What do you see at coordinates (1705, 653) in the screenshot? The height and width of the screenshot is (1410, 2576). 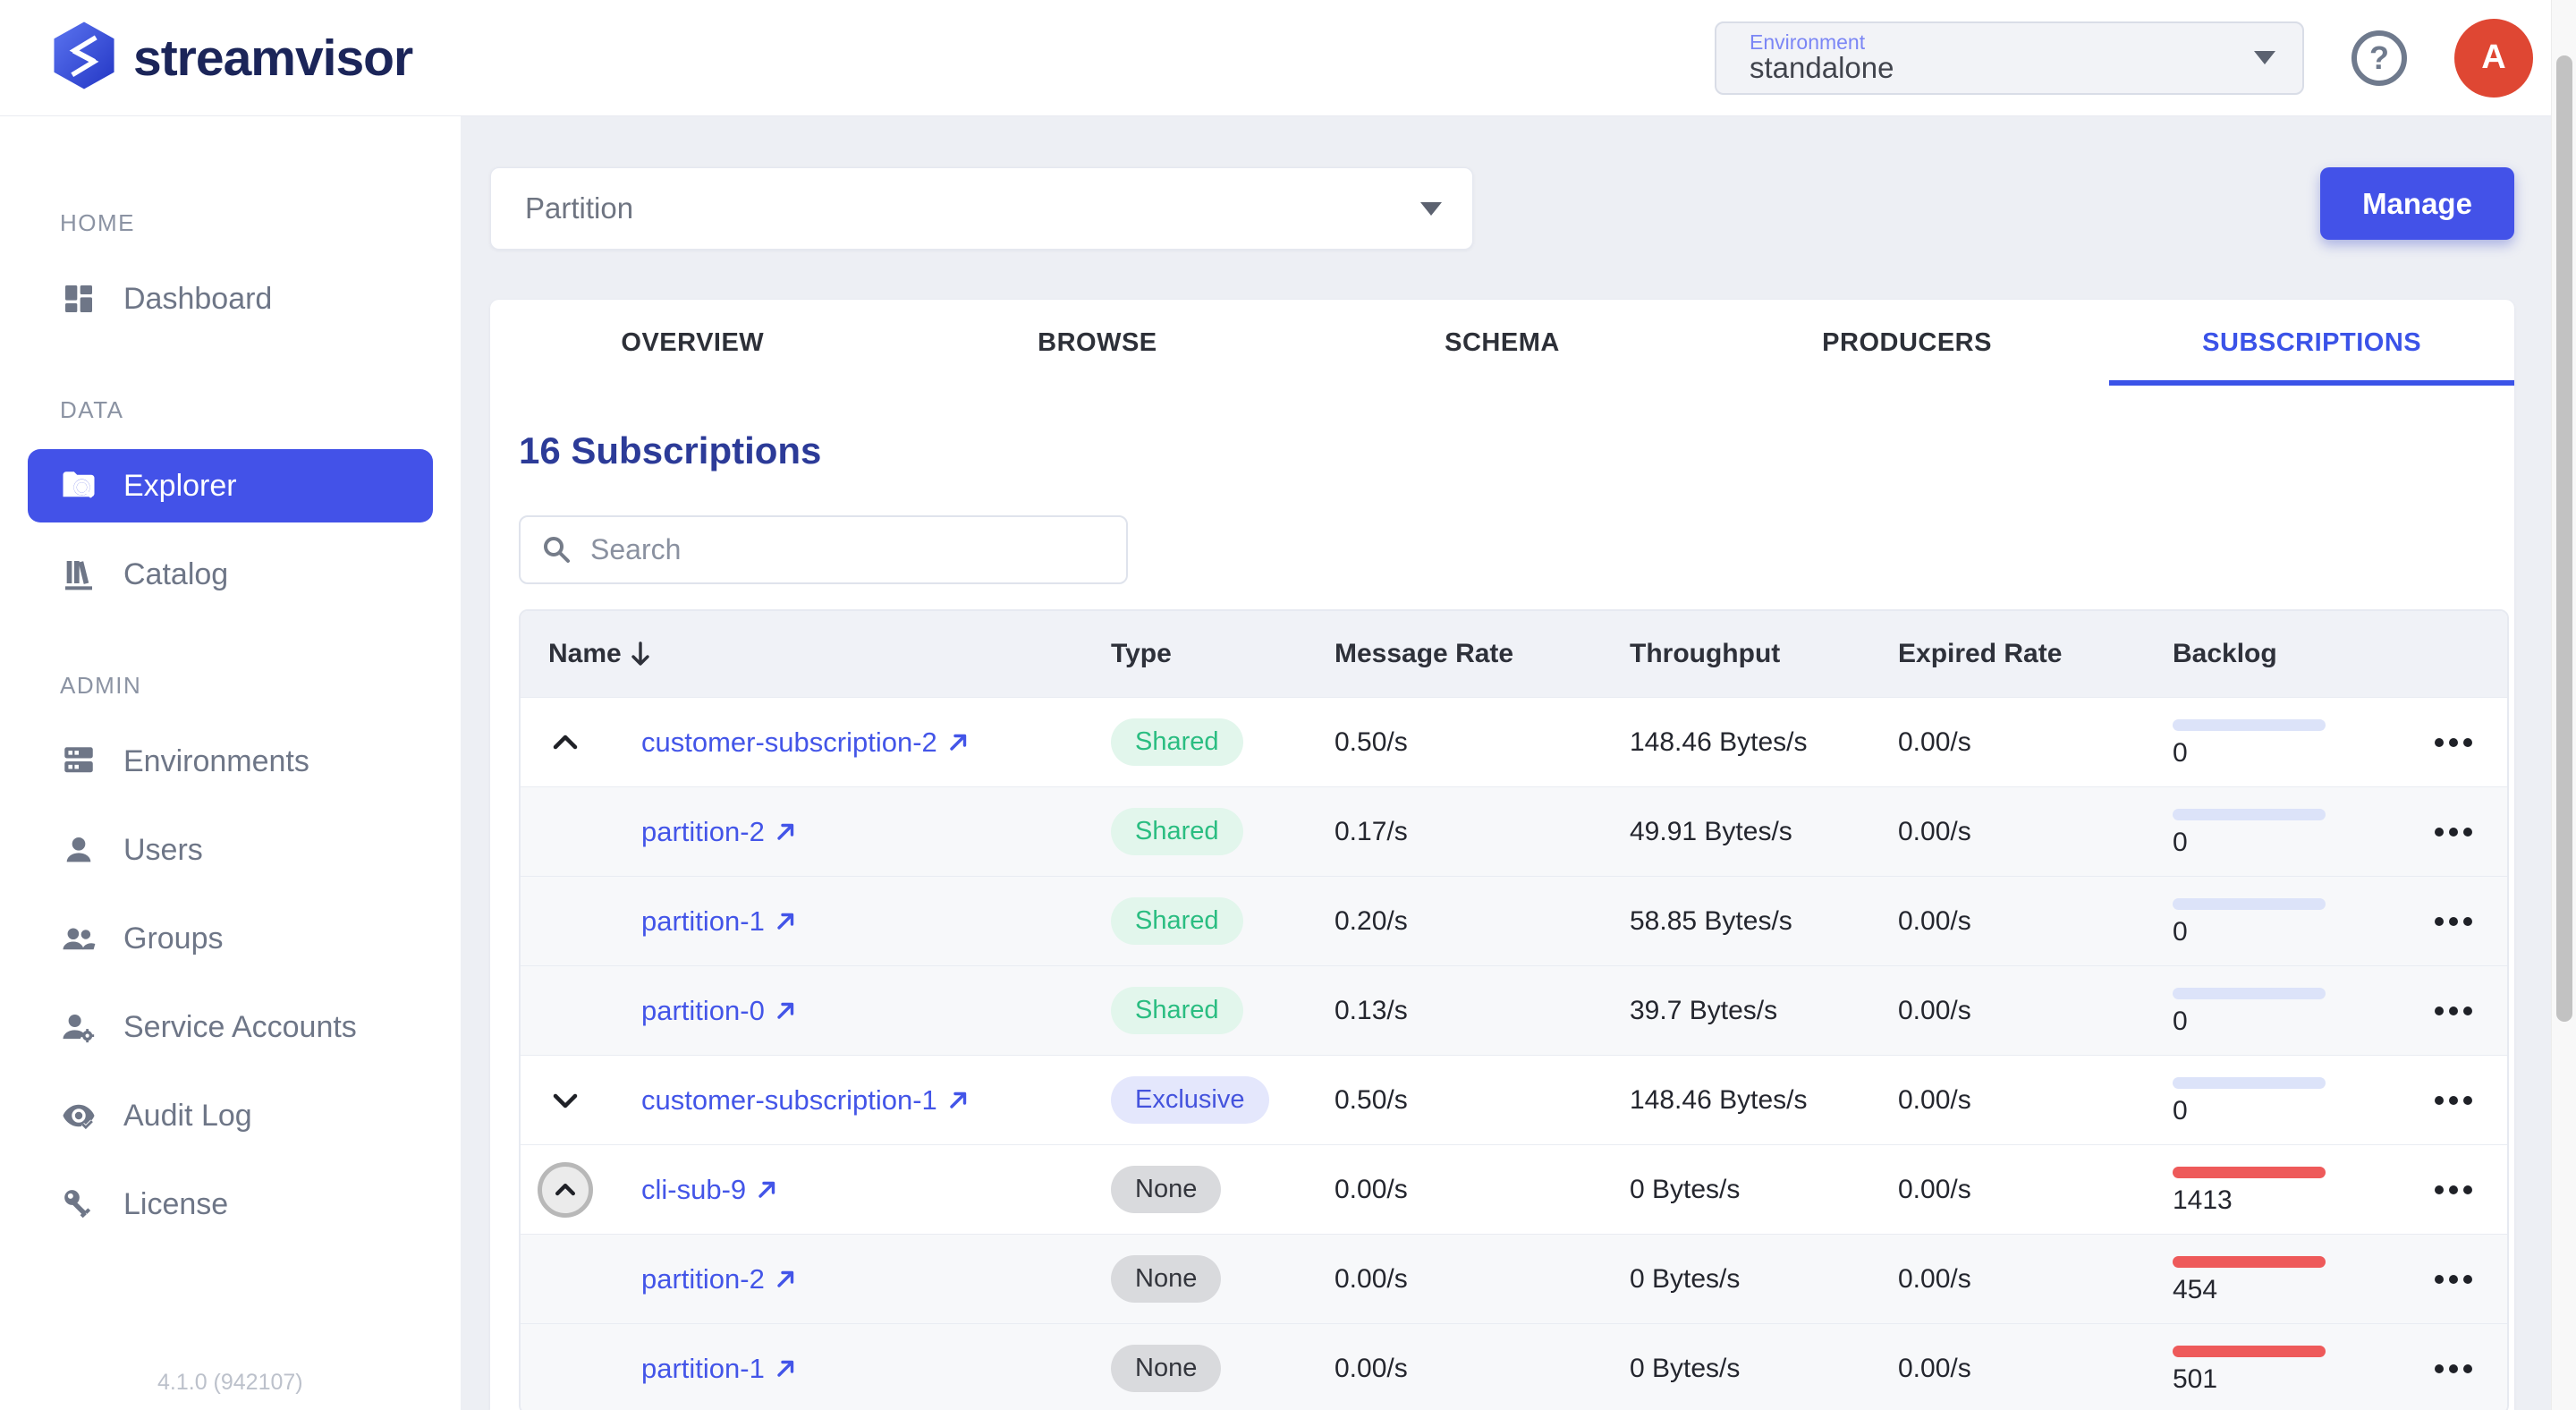 I see `column-header-label: Throughput` at bounding box center [1705, 653].